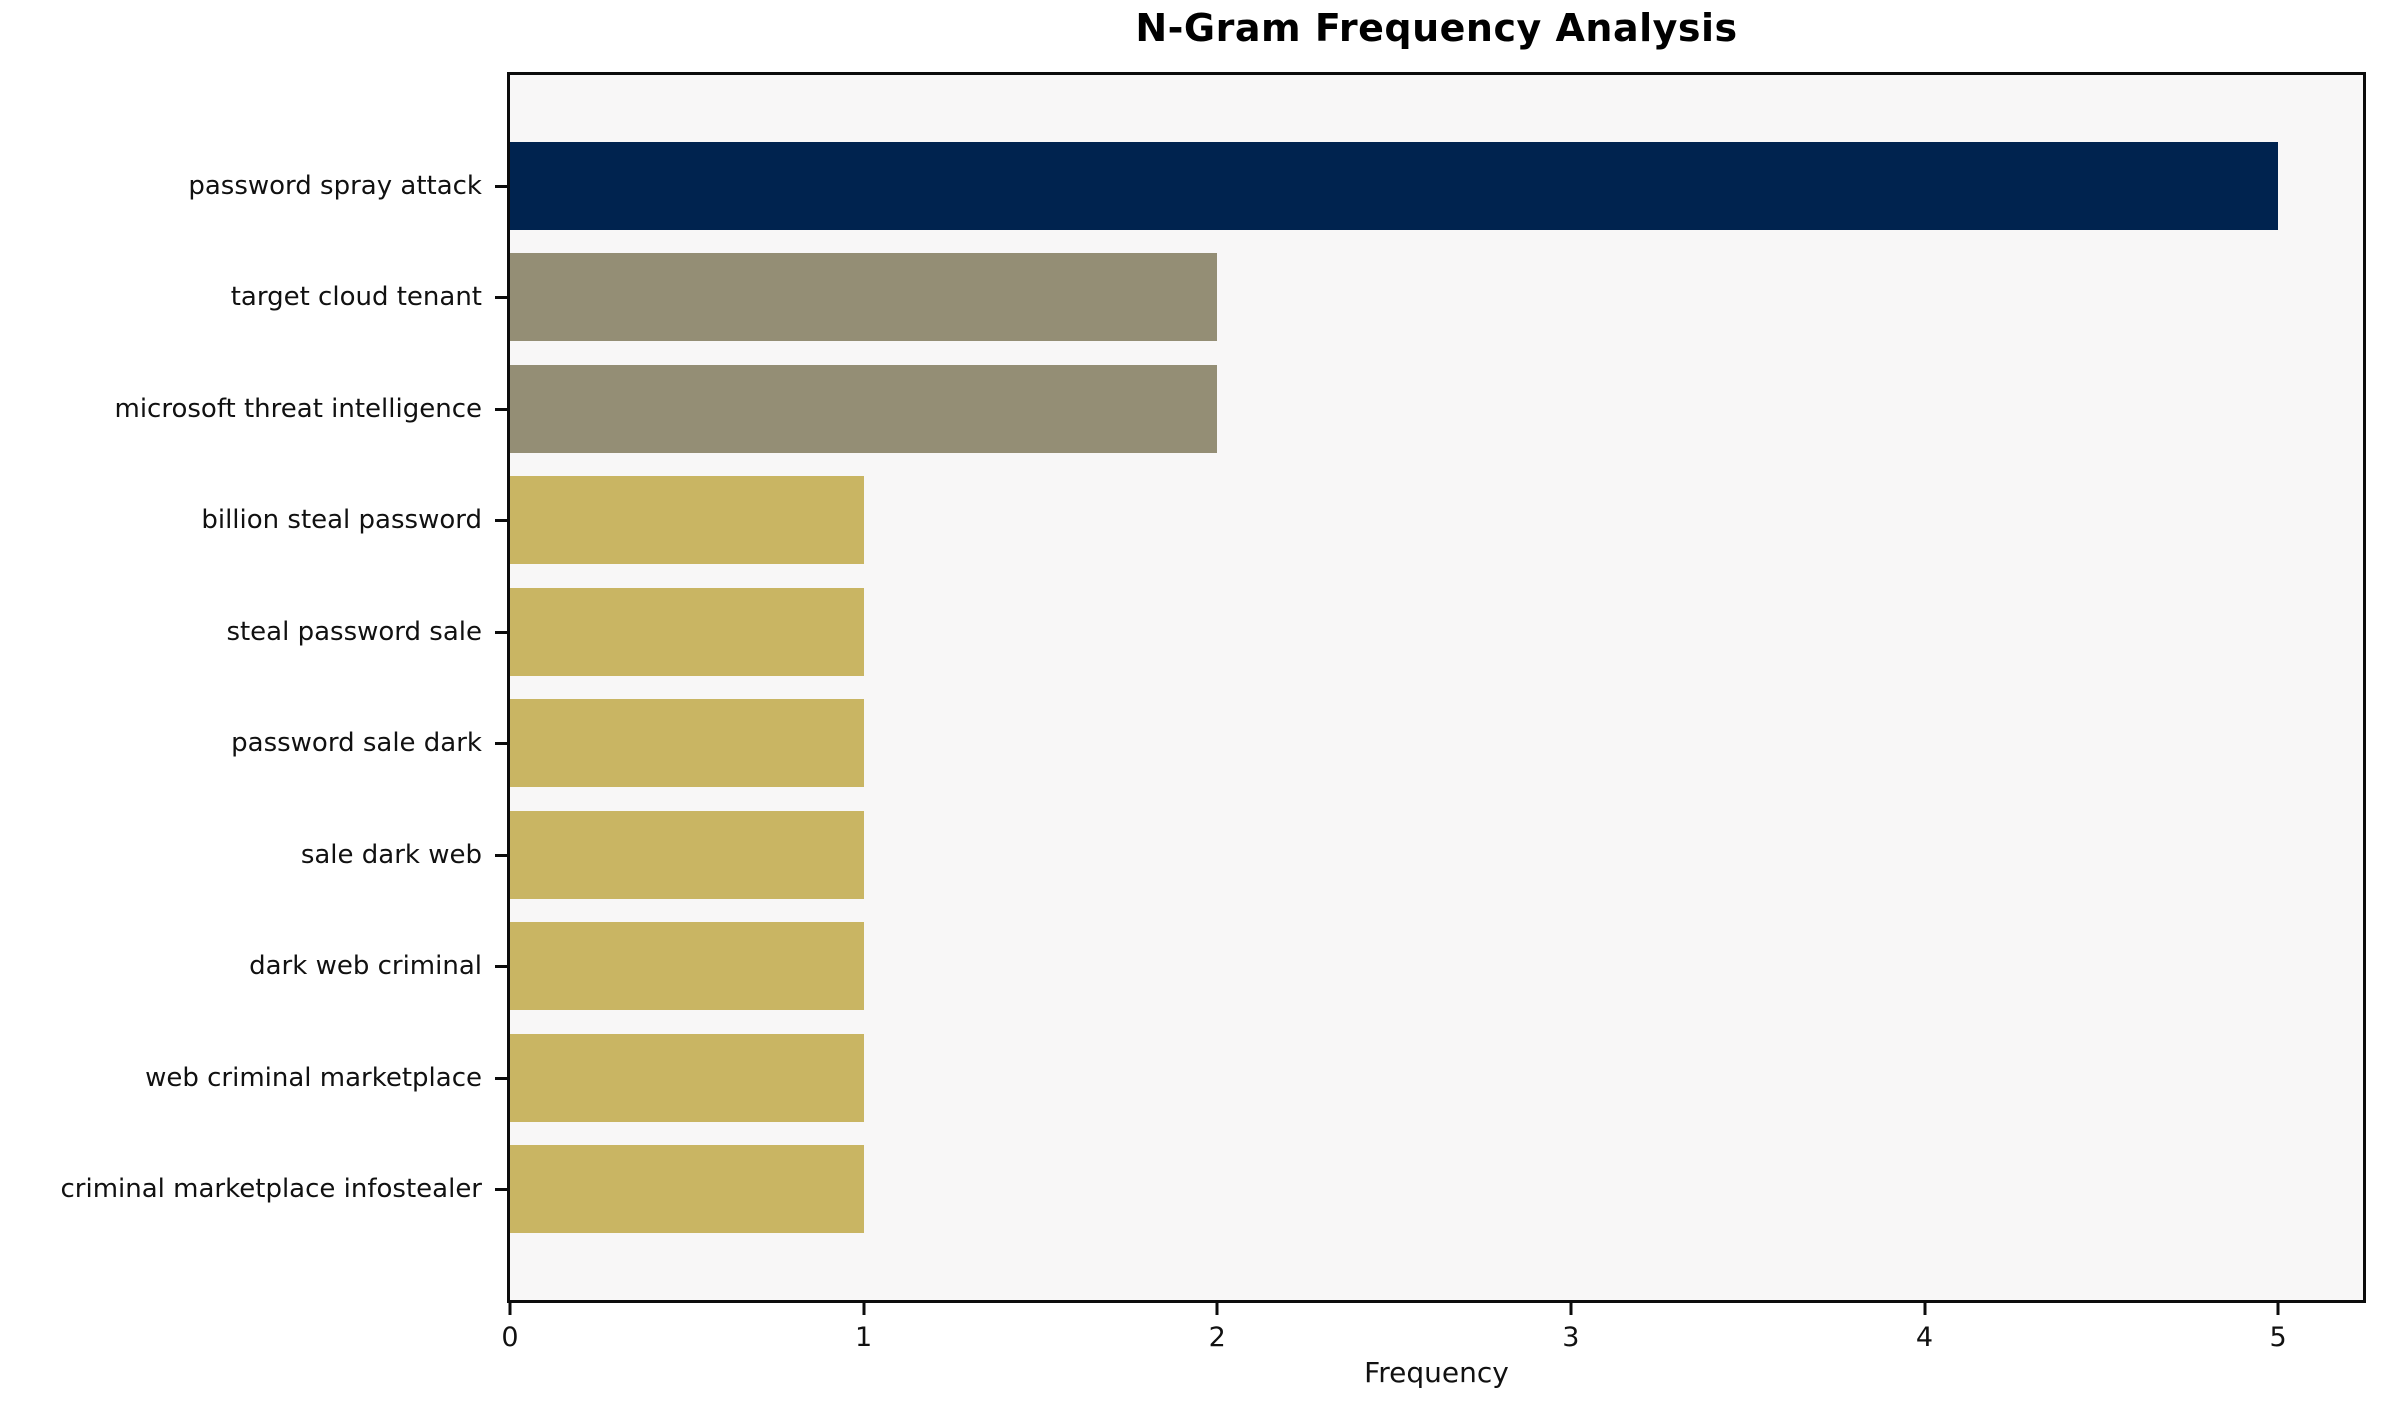  Describe the element at coordinates (1436, 1372) in the screenshot. I see `x-axis-label: Frequency` at that location.